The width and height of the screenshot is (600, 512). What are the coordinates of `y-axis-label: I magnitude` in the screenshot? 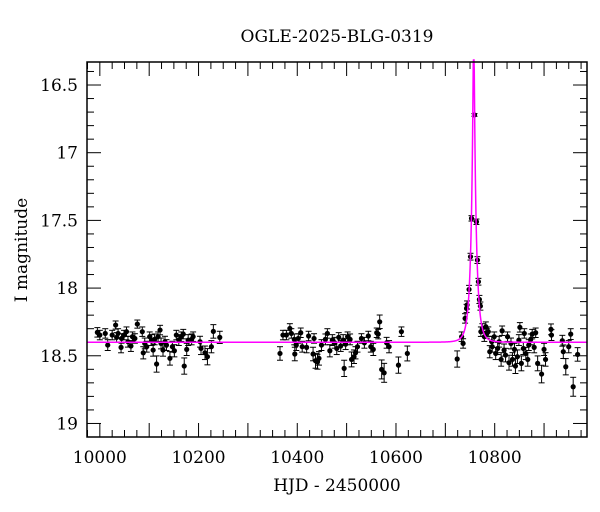 It's located at (22, 250).